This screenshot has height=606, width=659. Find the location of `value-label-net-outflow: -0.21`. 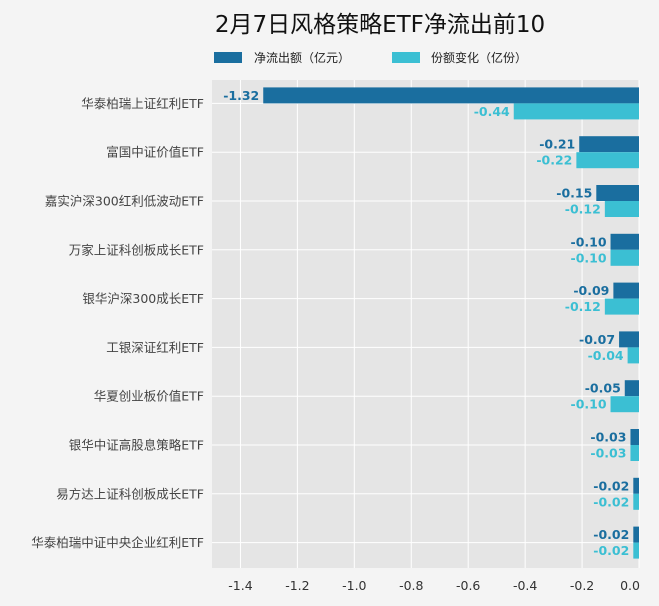

value-label-net-outflow: -0.21 is located at coordinates (557, 144).